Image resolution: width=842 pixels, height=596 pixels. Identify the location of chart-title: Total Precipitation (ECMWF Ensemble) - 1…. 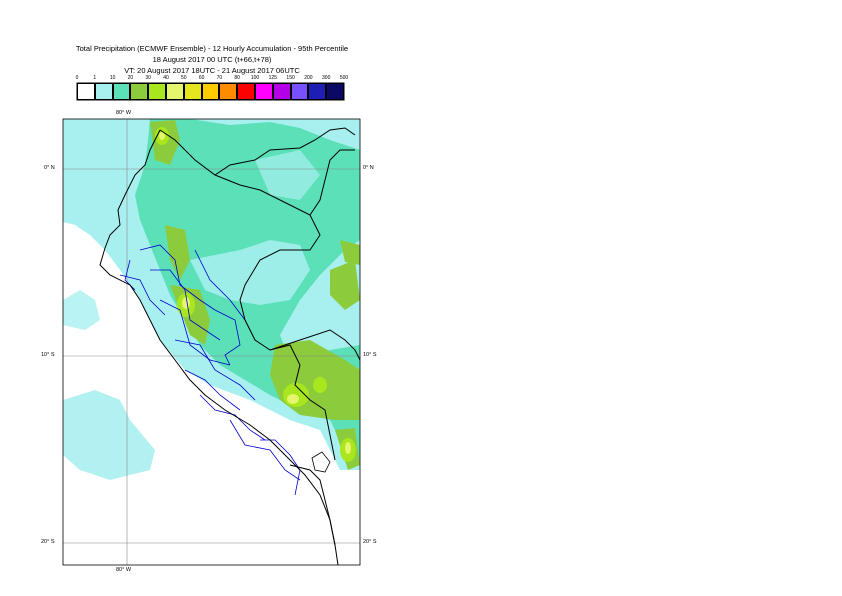
(212, 48).